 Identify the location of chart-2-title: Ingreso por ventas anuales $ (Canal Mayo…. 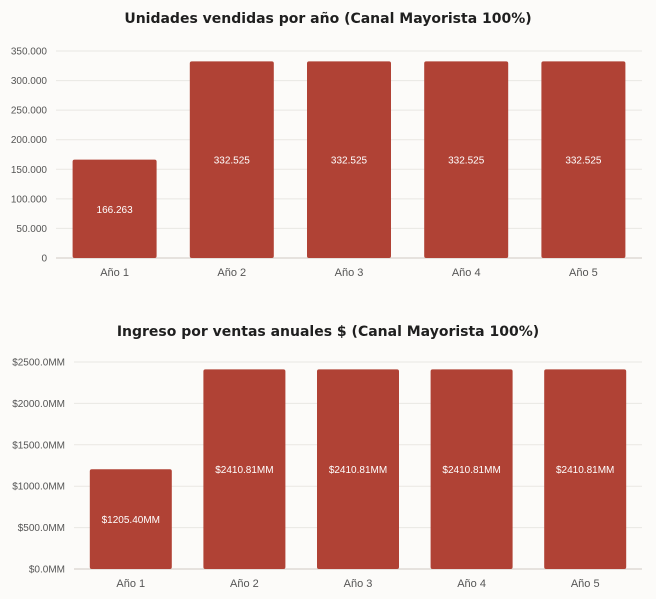
(328, 332).